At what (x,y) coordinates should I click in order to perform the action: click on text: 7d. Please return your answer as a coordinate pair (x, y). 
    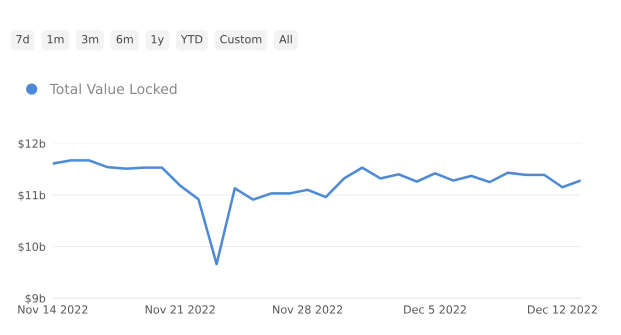
    Looking at the image, I should click on (22, 39).